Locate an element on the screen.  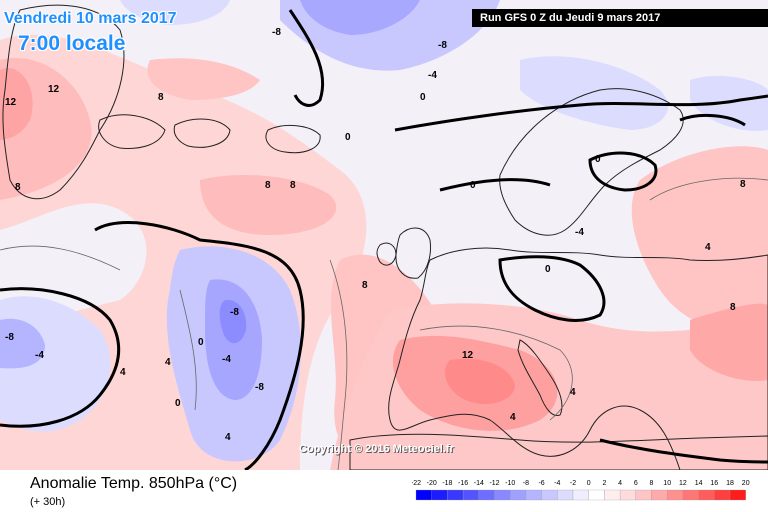
color-scale-tick-label: 4 is located at coordinates (620, 483).